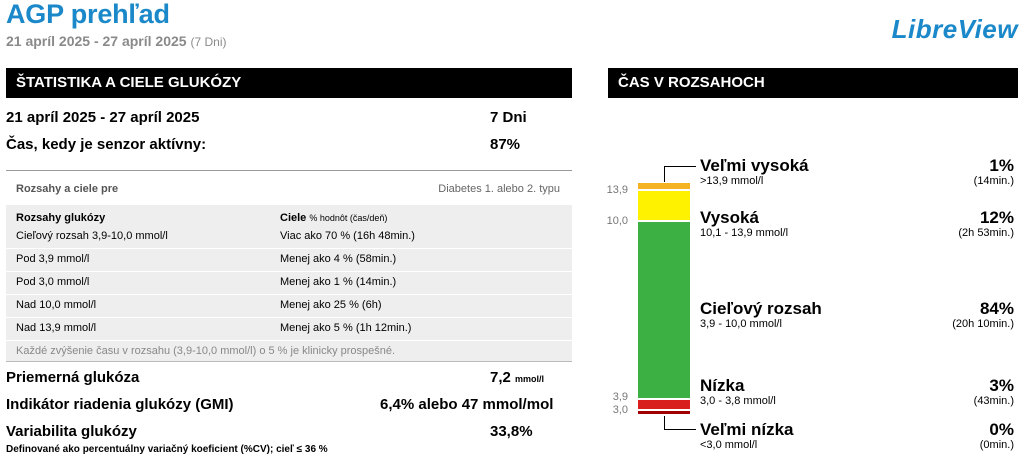  Describe the element at coordinates (331, 305) in the screenshot. I see `goal-cell: Menej ako 25 % (6h)` at that location.